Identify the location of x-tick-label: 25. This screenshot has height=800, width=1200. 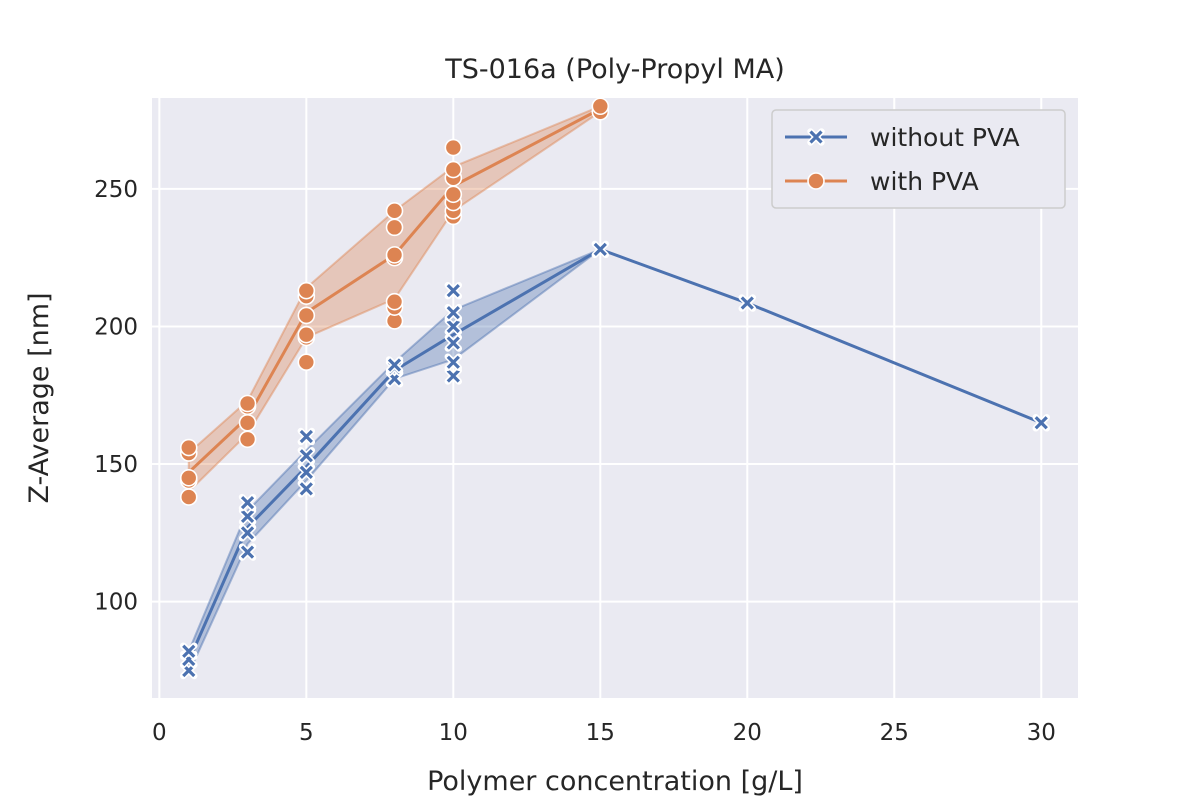
(894, 733).